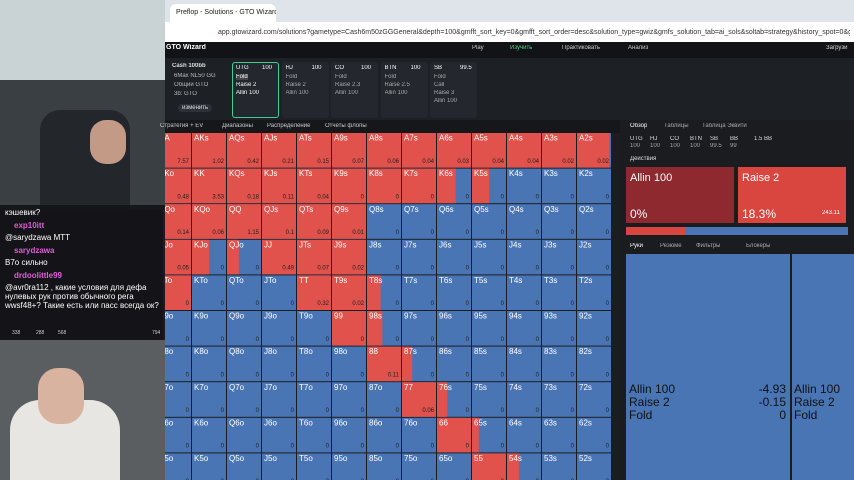 This screenshot has width=854, height=480. What do you see at coordinates (289, 126) in the screenshot?
I see `toolbar-item: Распределение` at bounding box center [289, 126].